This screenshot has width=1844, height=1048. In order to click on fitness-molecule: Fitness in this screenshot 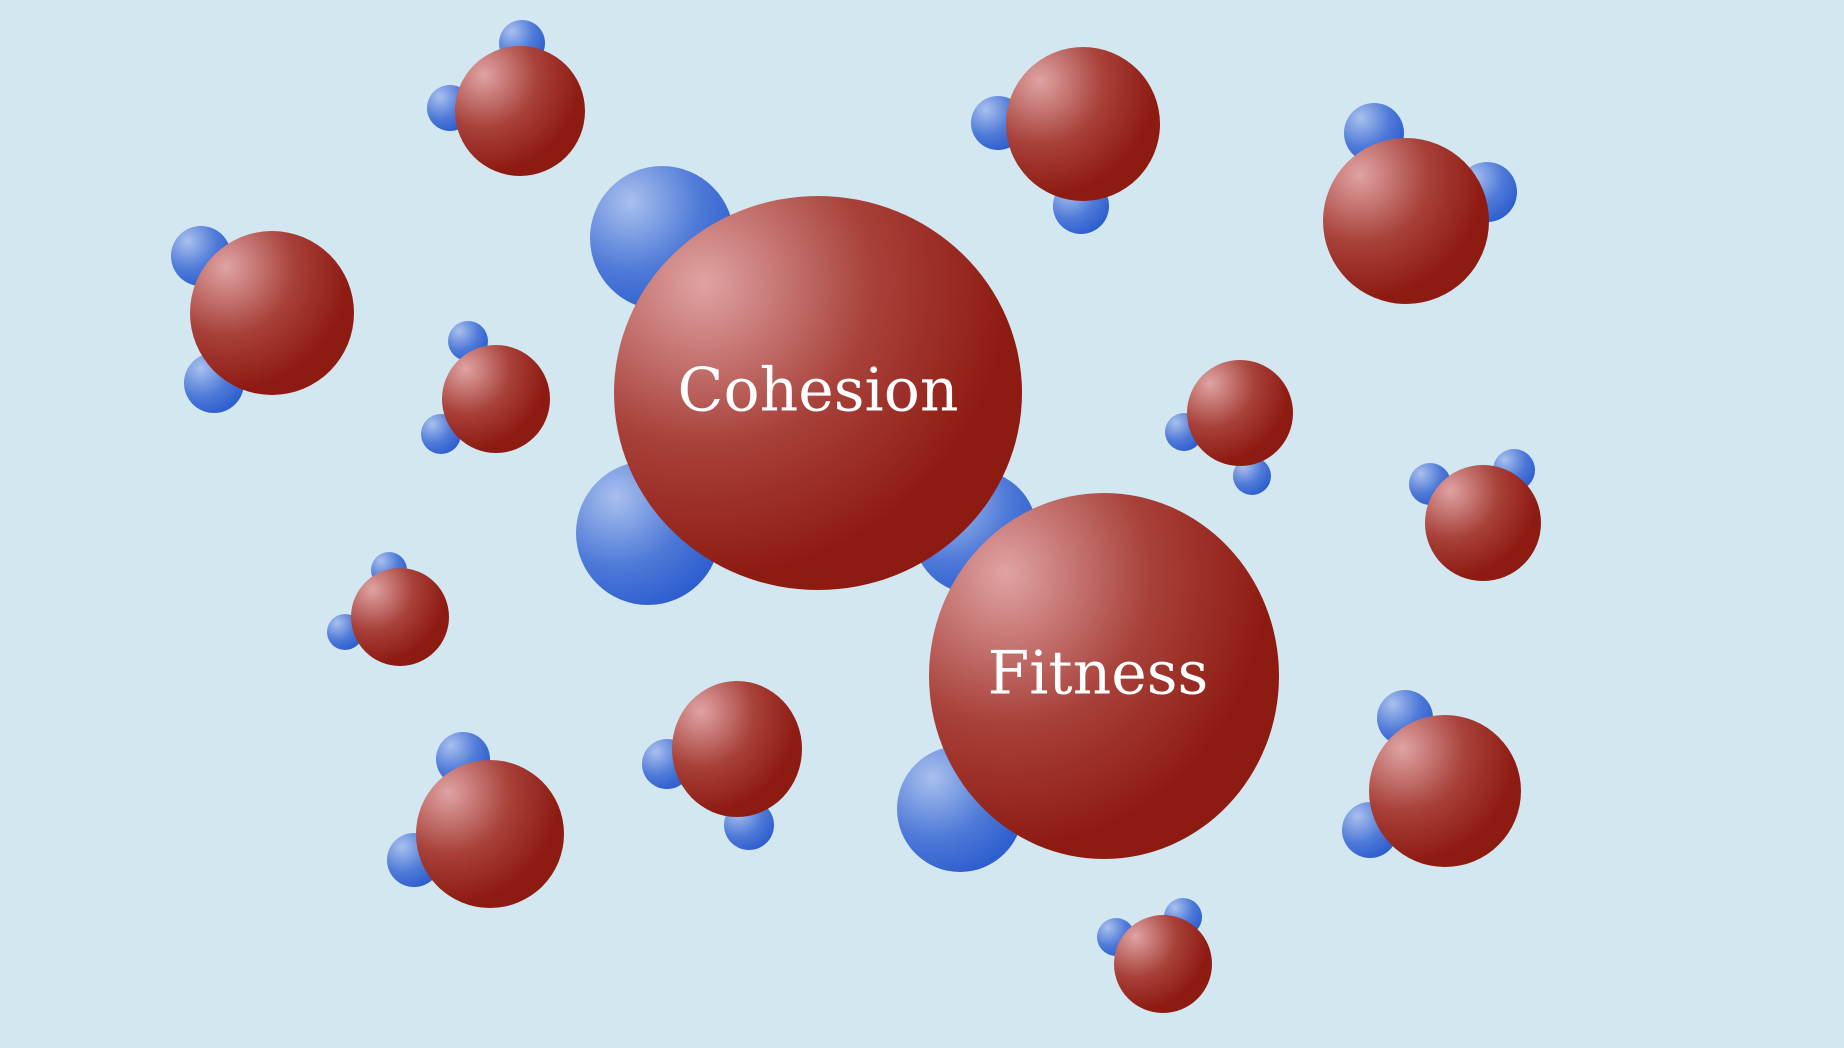, I will do `click(1088, 682)`.